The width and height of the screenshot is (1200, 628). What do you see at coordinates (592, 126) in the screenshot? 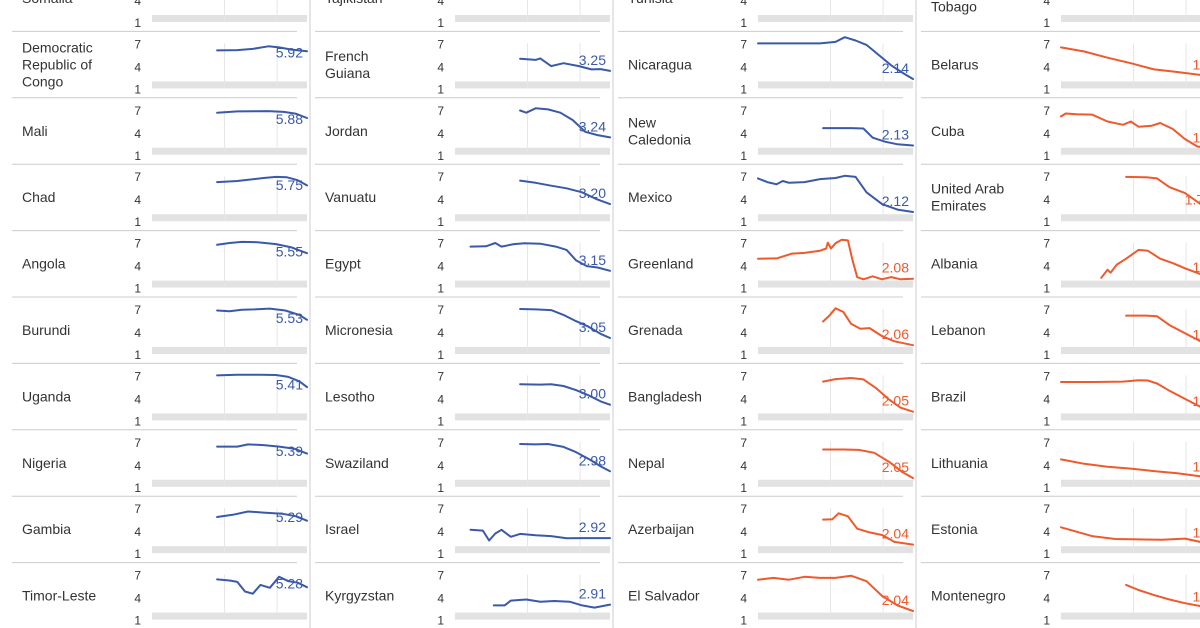
I see `value-label: 3.24` at bounding box center [592, 126].